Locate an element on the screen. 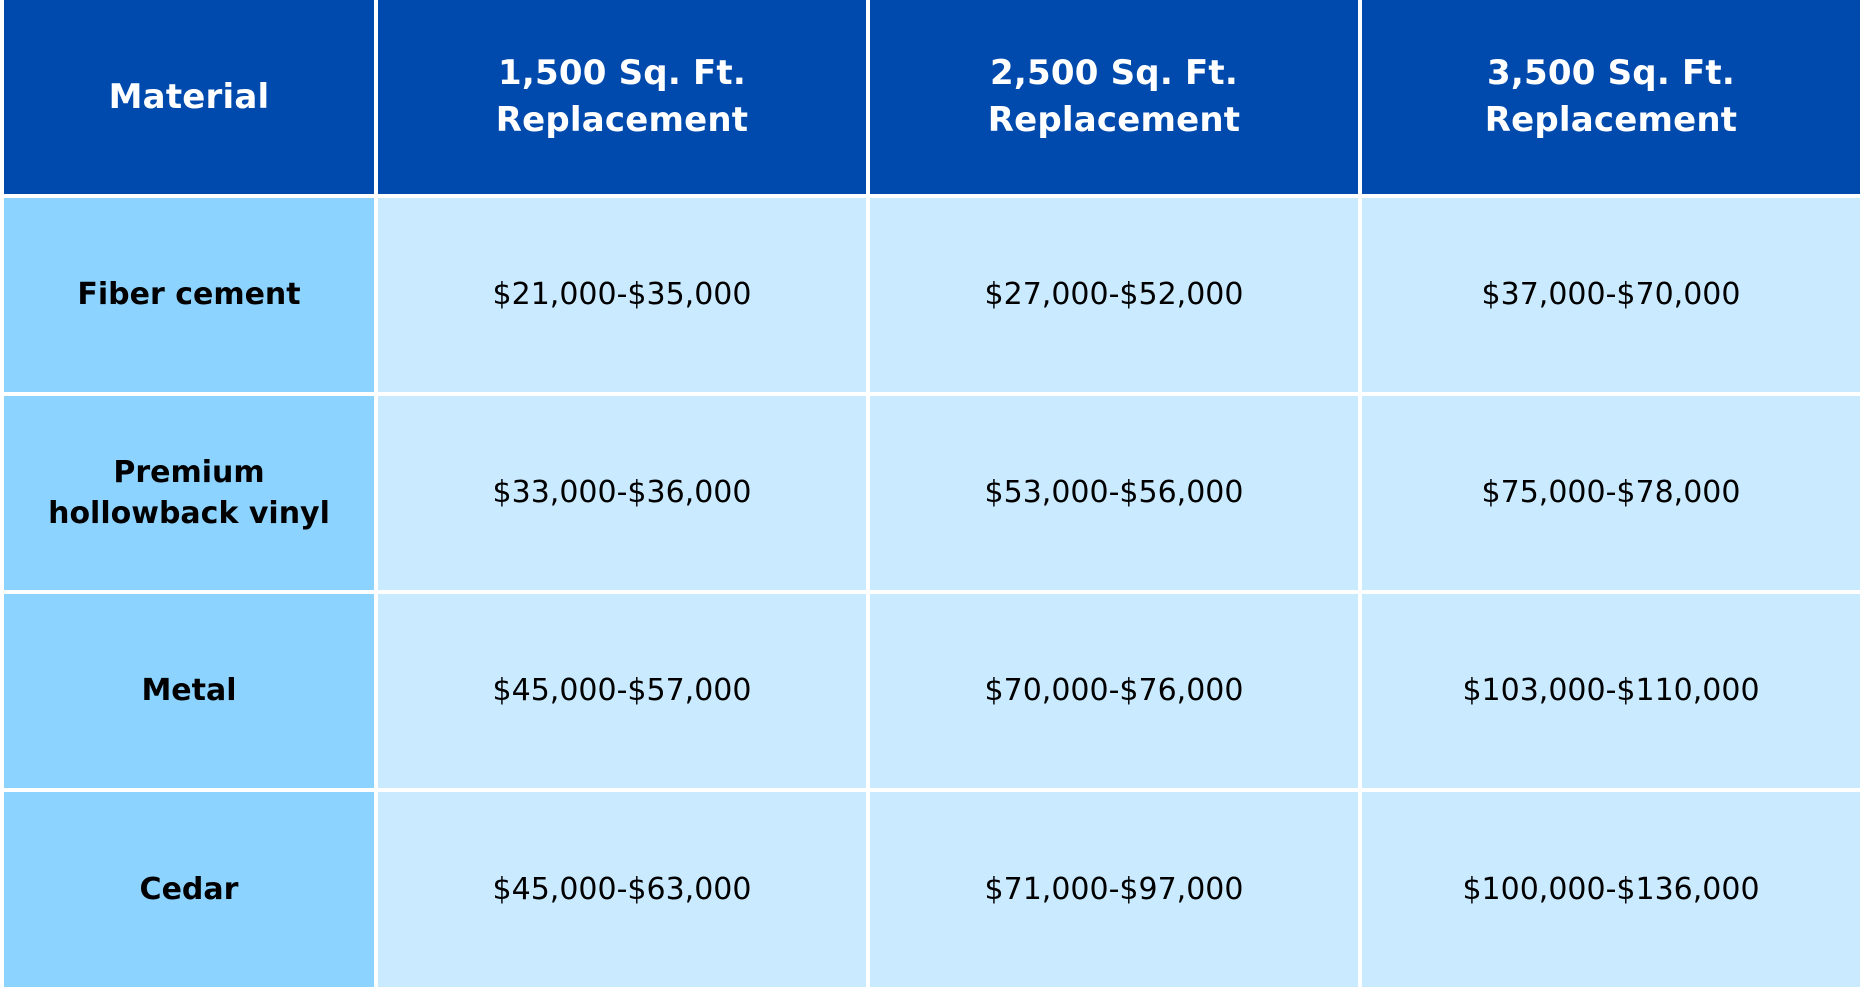  header-1500-sqft: 1,500 Sq. Ft. Replacement is located at coordinates (622, 97).